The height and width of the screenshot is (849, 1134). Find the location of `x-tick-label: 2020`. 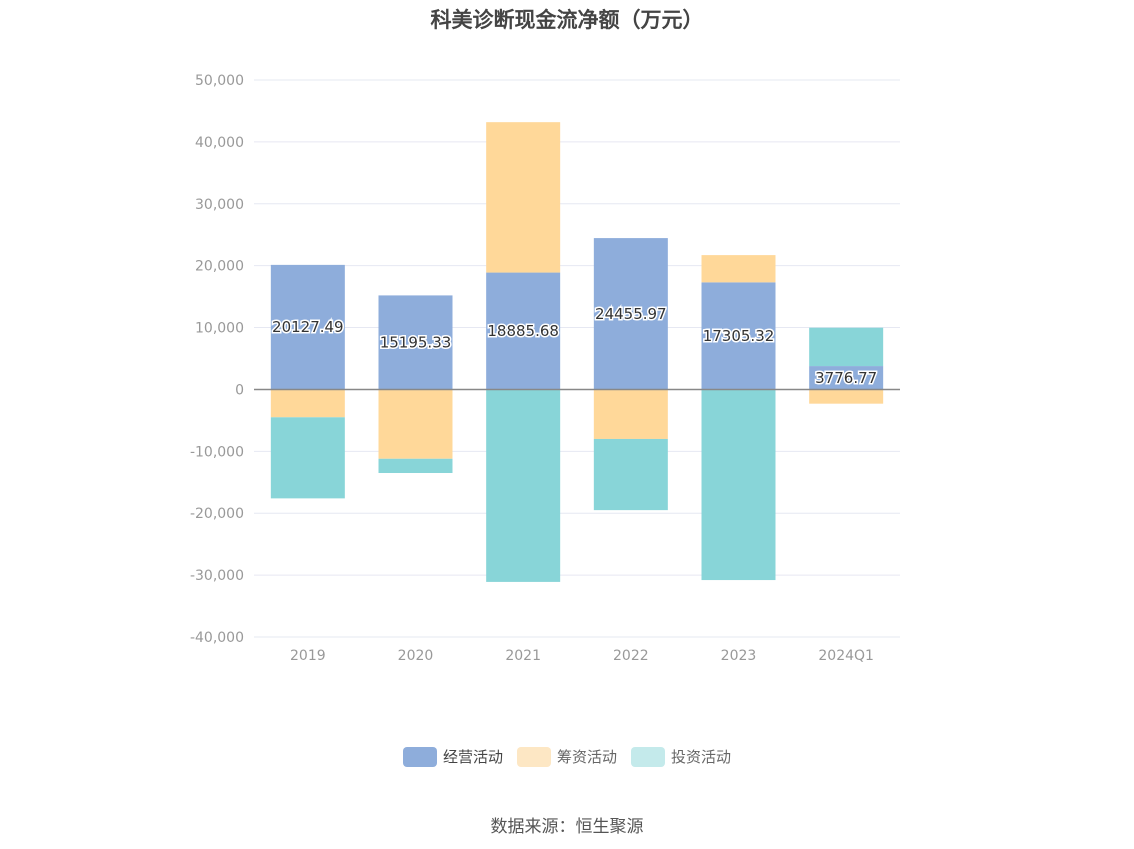

x-tick-label: 2020 is located at coordinates (416, 656).